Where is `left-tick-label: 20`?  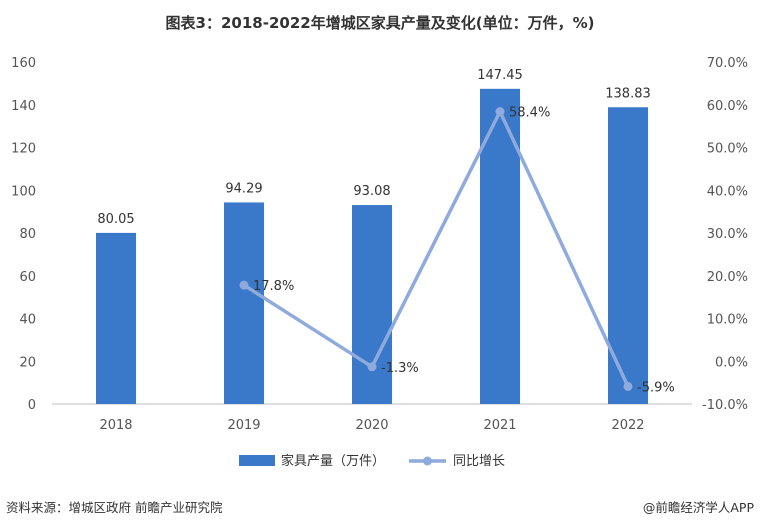 left-tick-label: 20 is located at coordinates (27, 362).